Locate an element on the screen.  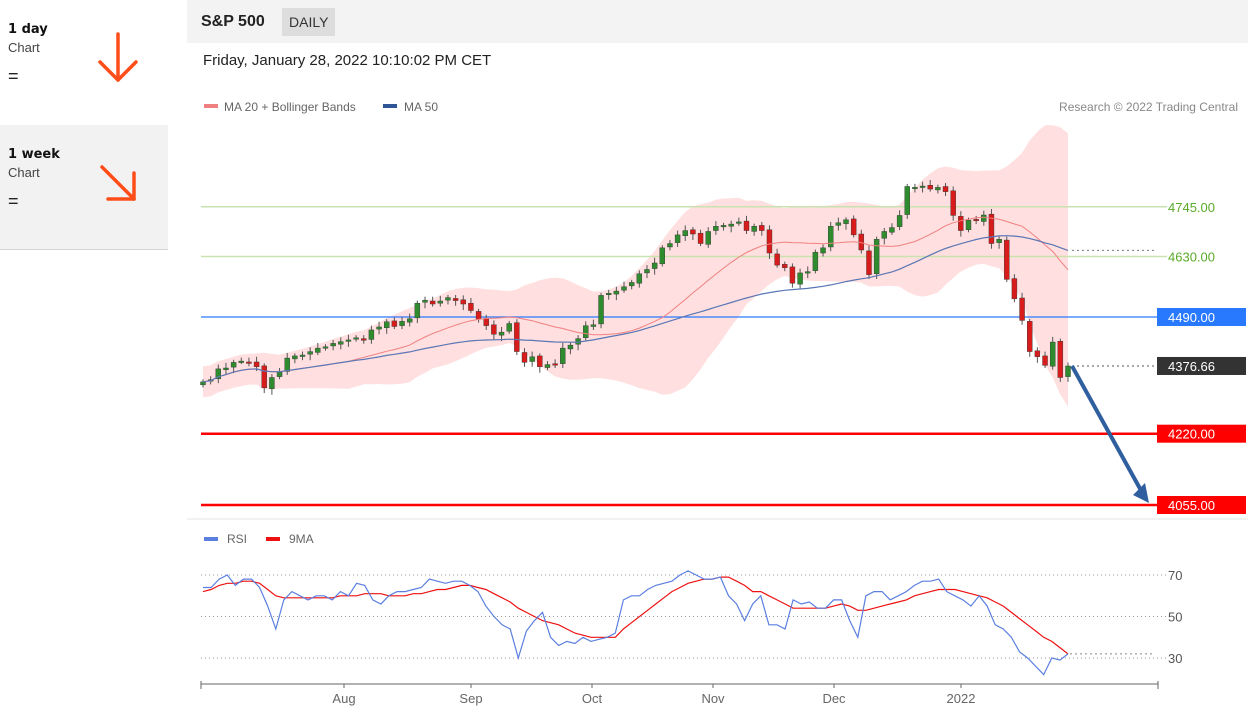
level-label: 4055.00 is located at coordinates (1191, 505).